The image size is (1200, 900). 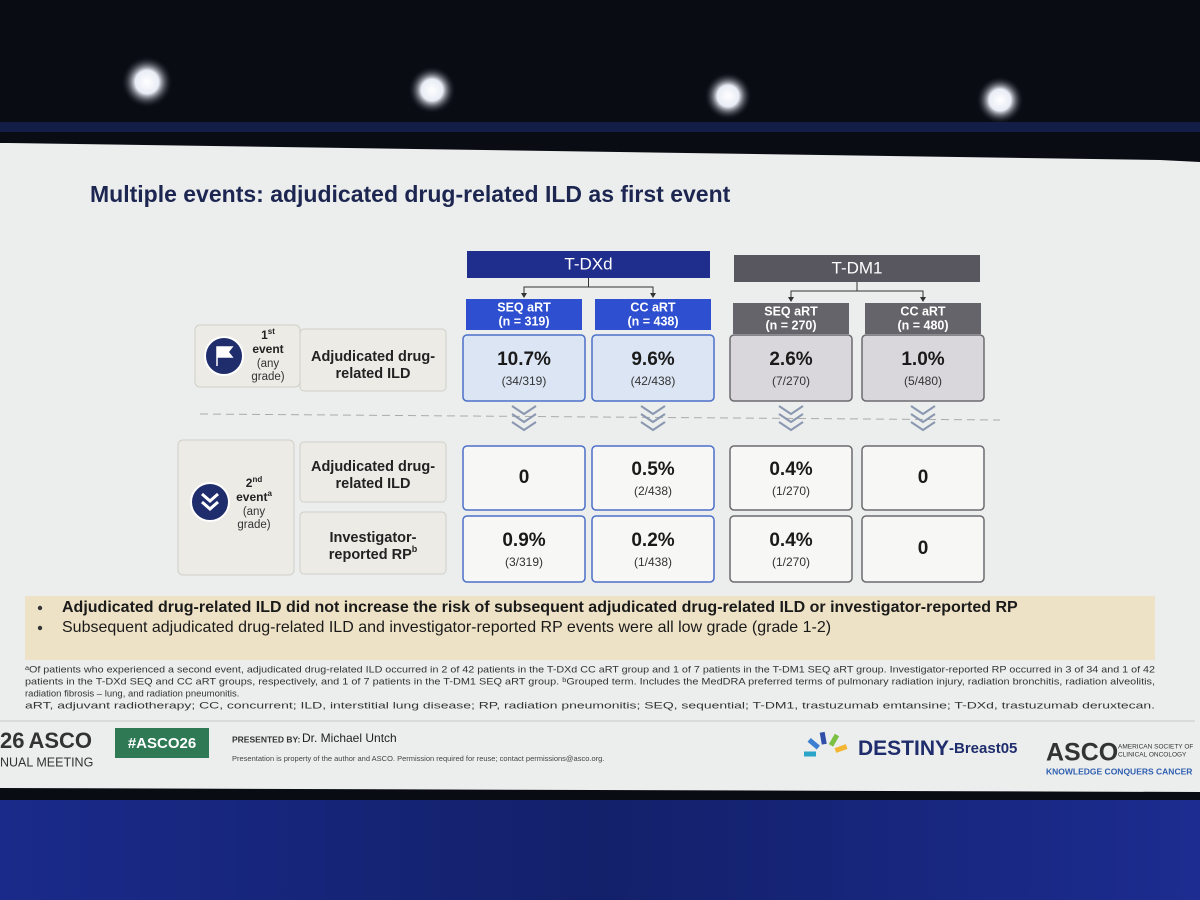 What do you see at coordinates (600, 127) in the screenshot?
I see `truss` at bounding box center [600, 127].